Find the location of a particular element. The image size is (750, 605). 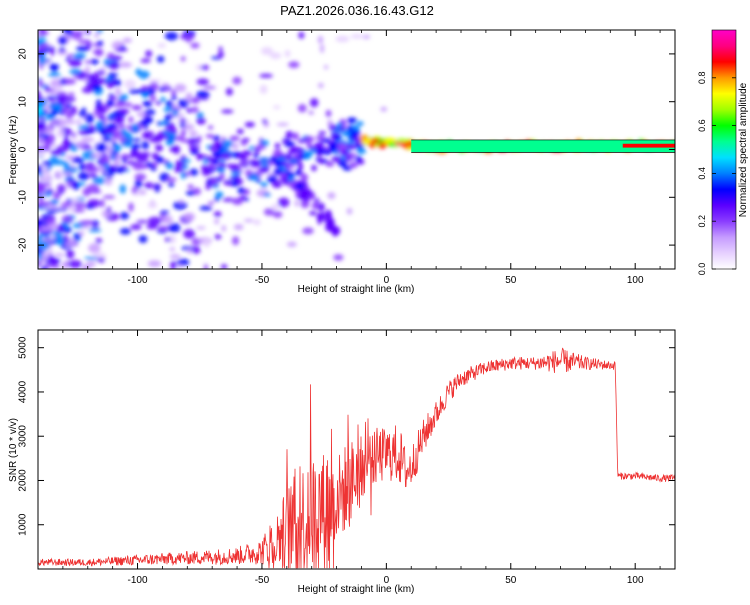

y-tick-label: 2000 is located at coordinates (23, 480).